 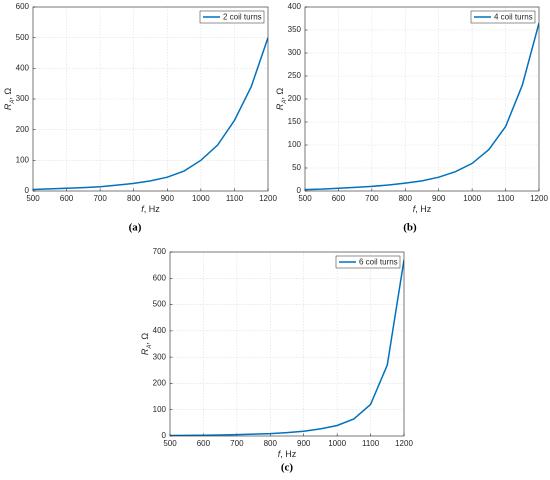 What do you see at coordinates (242, 17) in the screenshot?
I see `legend-label: 2 coil turns` at bounding box center [242, 17].